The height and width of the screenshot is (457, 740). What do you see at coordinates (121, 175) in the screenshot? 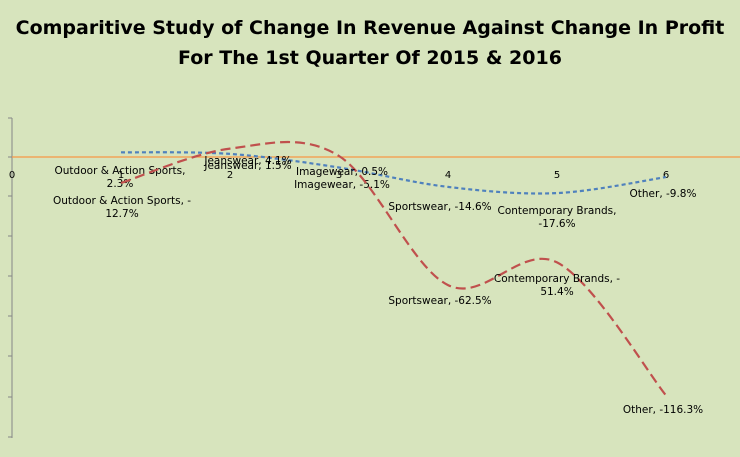
I see `x-tick-label-1: 1` at bounding box center [121, 175].